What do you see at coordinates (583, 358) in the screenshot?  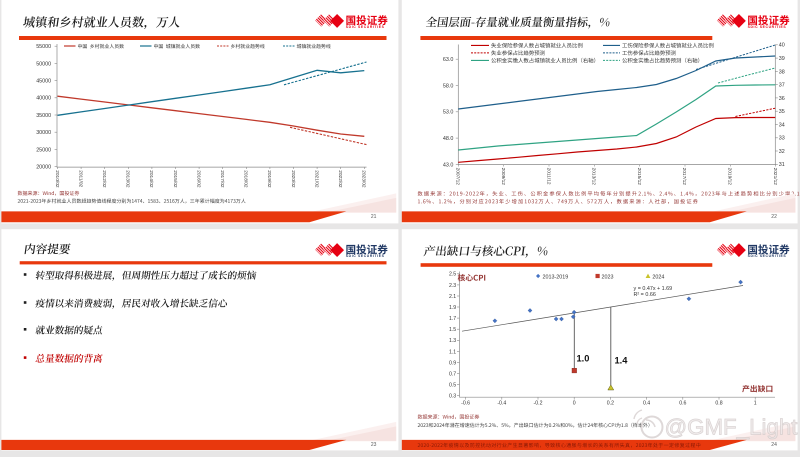 I see `svg-text: 1.0` at bounding box center [583, 358].